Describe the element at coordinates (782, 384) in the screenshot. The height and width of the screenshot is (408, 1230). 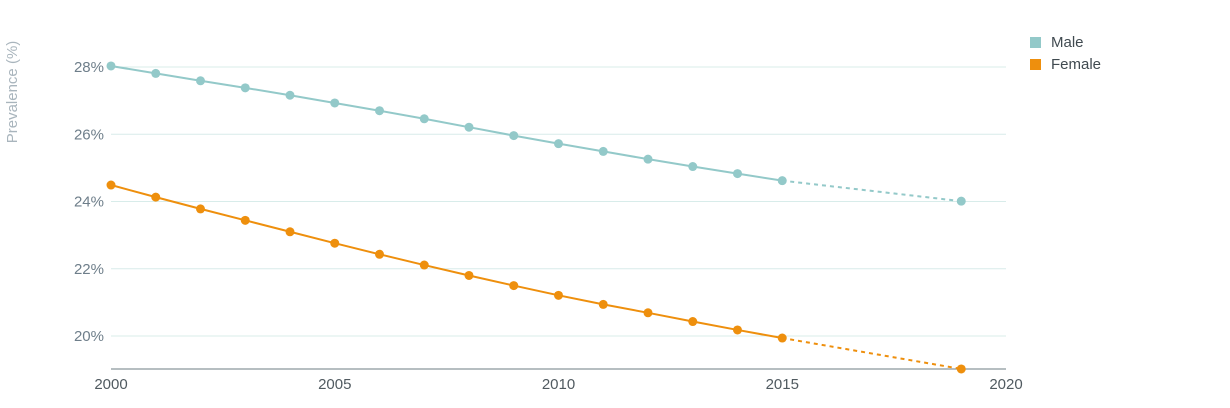
I see `x-tick-label: 2015` at that location.